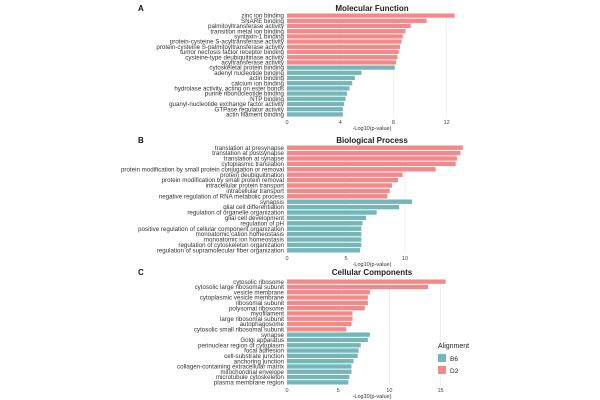  I want to click on legend-swatch-b6, so click(442, 358).